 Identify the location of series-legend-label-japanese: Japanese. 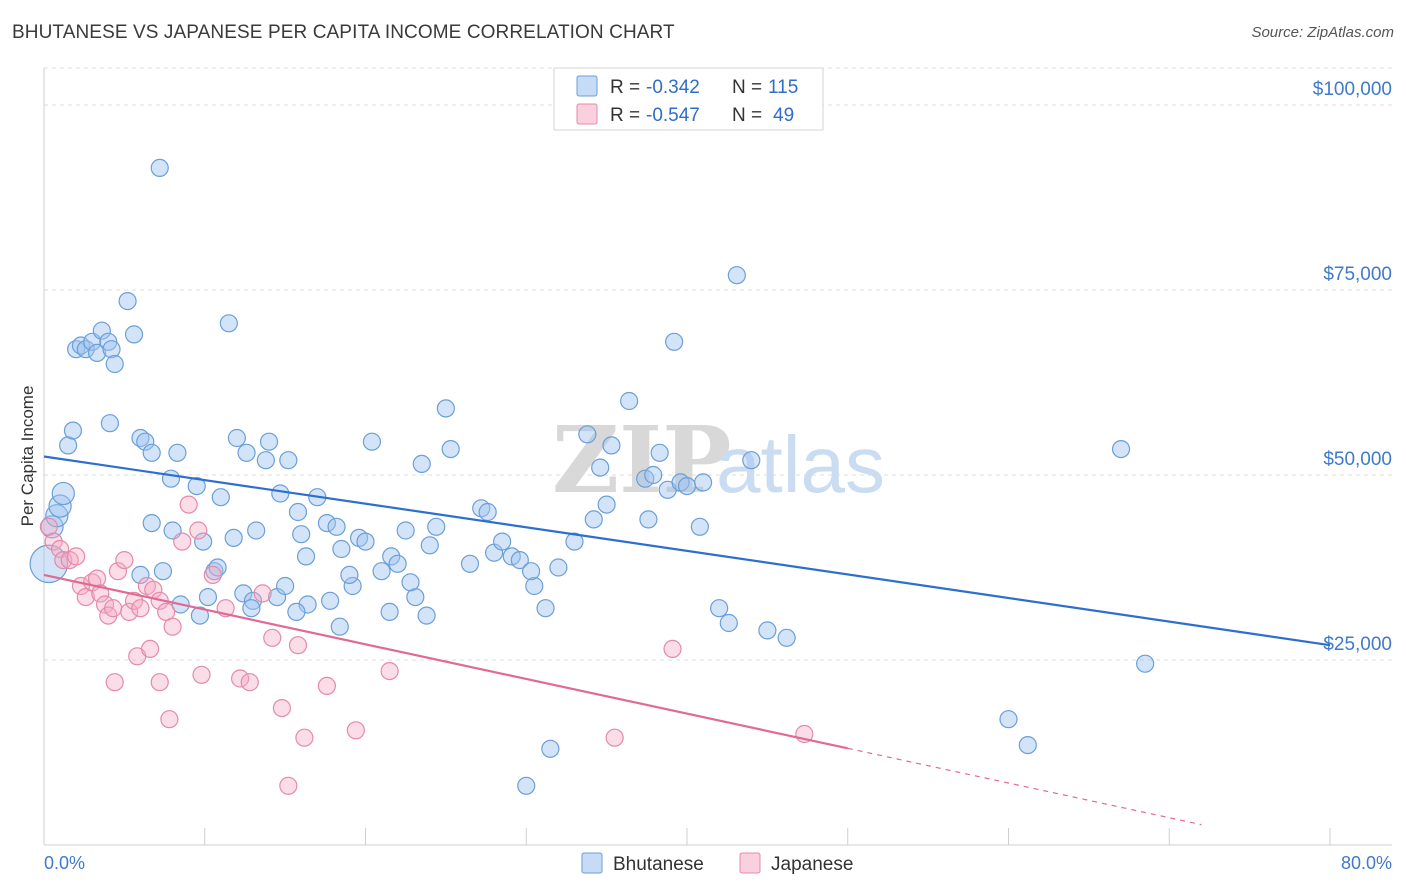
(812, 864).